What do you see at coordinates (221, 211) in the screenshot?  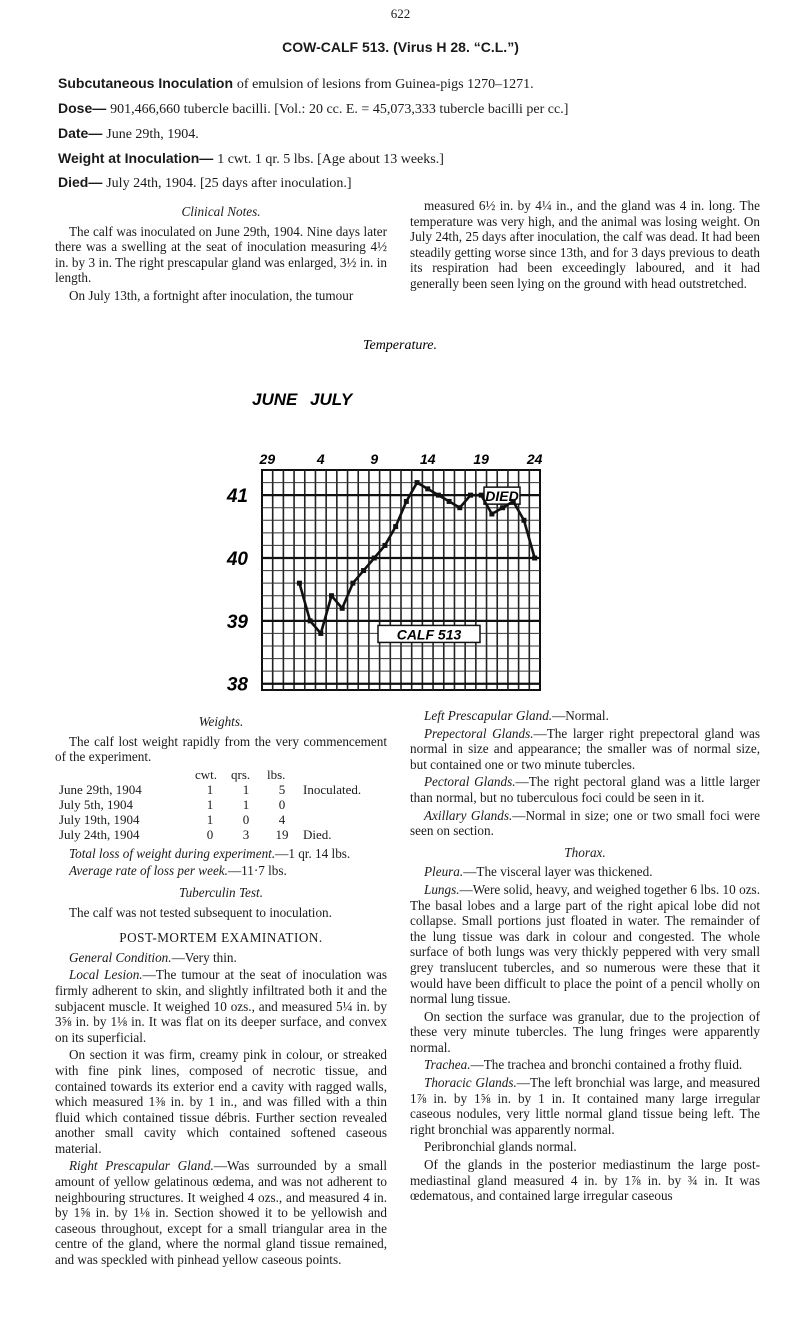 I see `section-heading: Clinical Notes.` at bounding box center [221, 211].